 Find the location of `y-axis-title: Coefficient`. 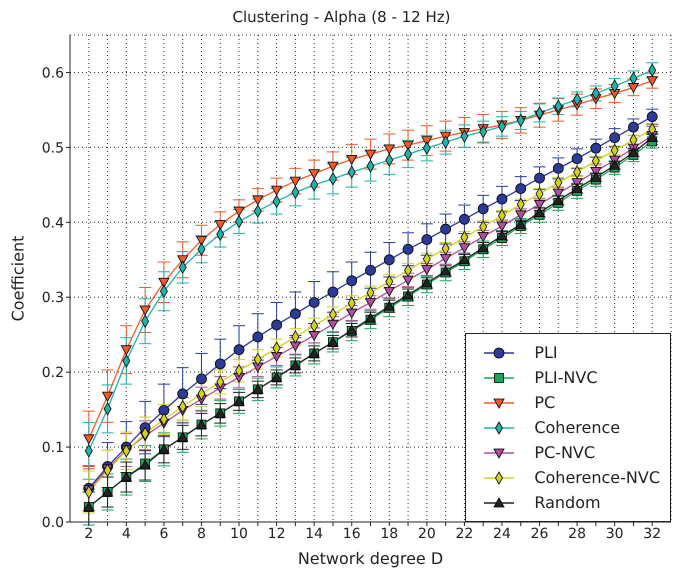

y-axis-title: Coefficient is located at coordinates (18, 279).